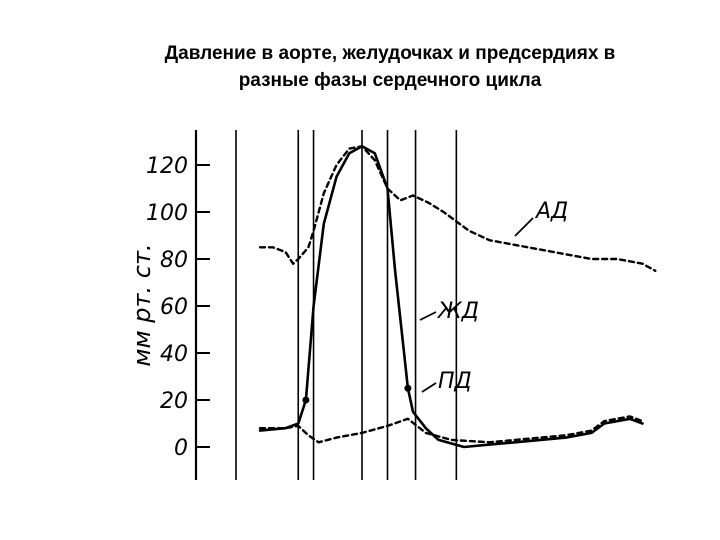 The width and height of the screenshot is (720, 540). What do you see at coordinates (174, 260) in the screenshot?
I see `y-tick-label: 80` at bounding box center [174, 260].